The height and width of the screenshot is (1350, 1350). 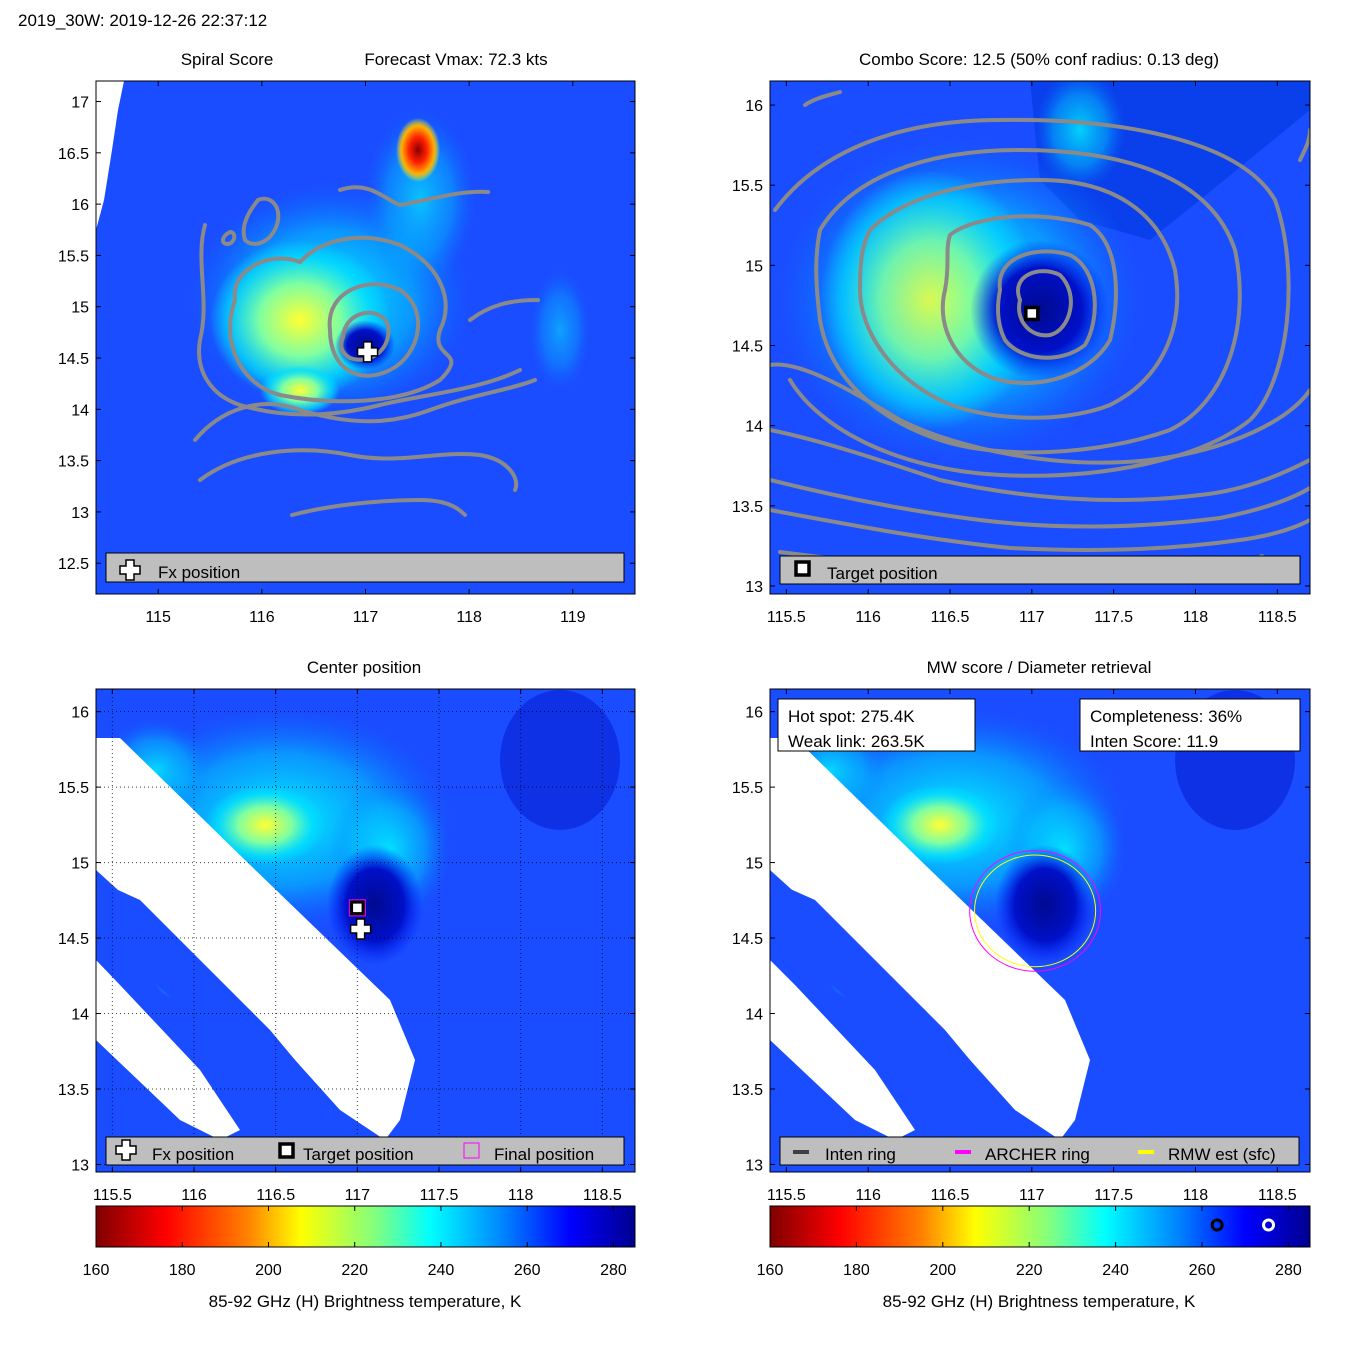 I want to click on colorbar-tick-label: 240, so click(x=441, y=1270).